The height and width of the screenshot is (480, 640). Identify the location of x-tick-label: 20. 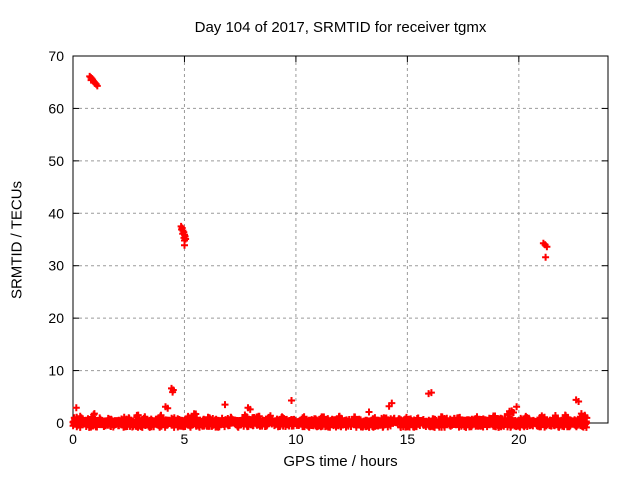
(519, 439).